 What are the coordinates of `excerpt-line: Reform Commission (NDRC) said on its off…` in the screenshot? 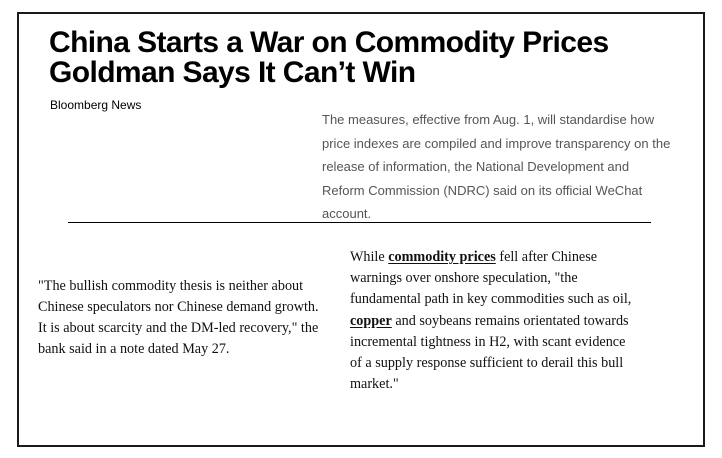 It's located at (482, 190).